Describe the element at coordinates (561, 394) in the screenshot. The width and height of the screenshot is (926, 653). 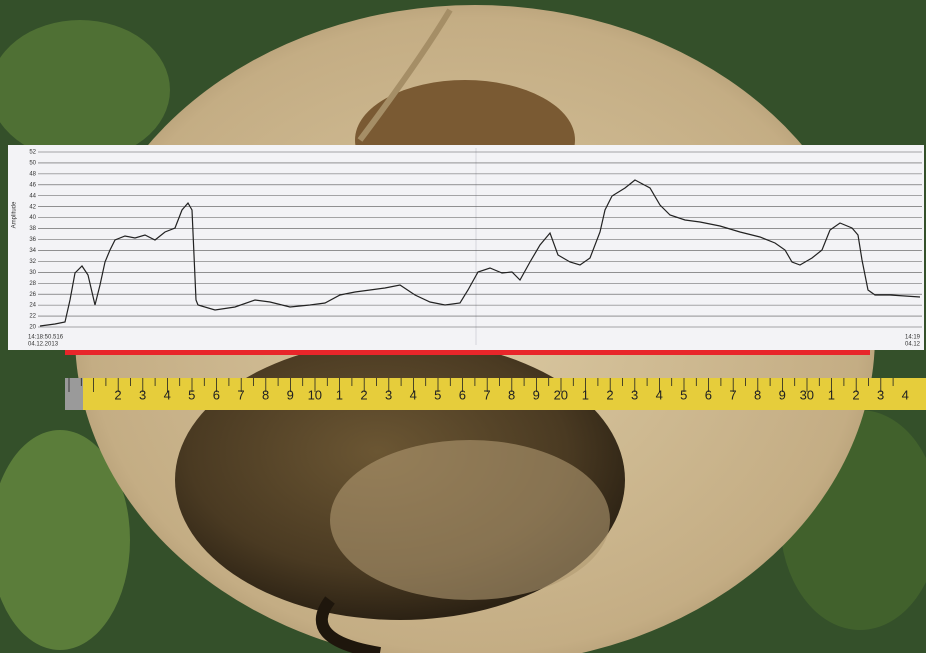
I see `tape-number: 20` at that location.